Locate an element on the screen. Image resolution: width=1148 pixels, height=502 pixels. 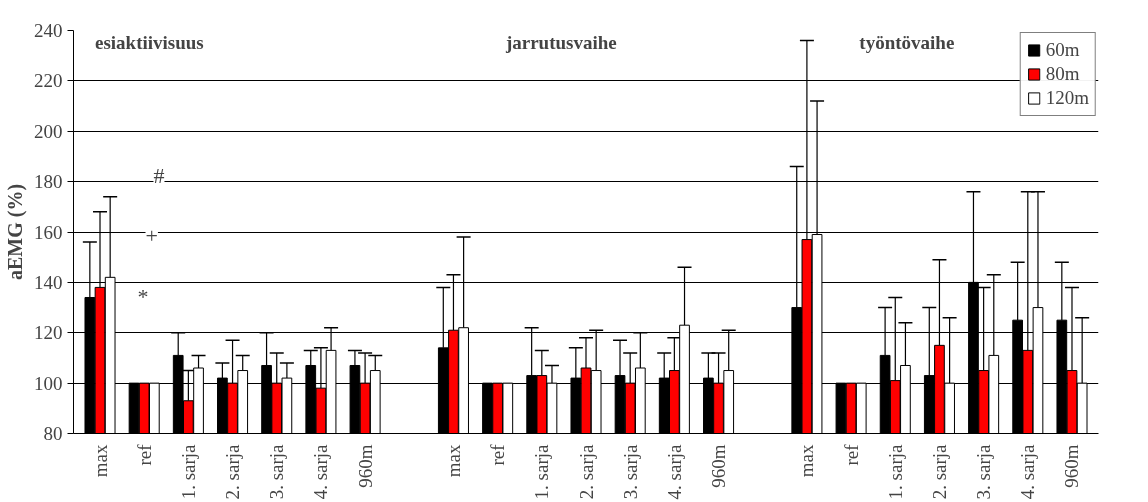
legend-label: 120m is located at coordinates (1067, 98).